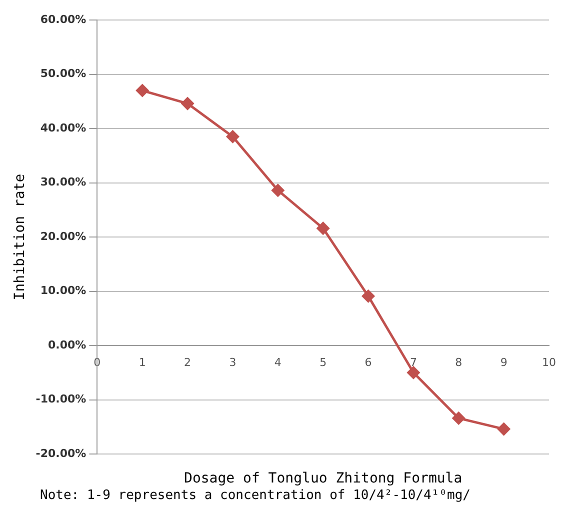 This screenshot has height=514, width=571. Describe the element at coordinates (20, 237) in the screenshot. I see `y-axis-title: Inhibition rate` at that location.